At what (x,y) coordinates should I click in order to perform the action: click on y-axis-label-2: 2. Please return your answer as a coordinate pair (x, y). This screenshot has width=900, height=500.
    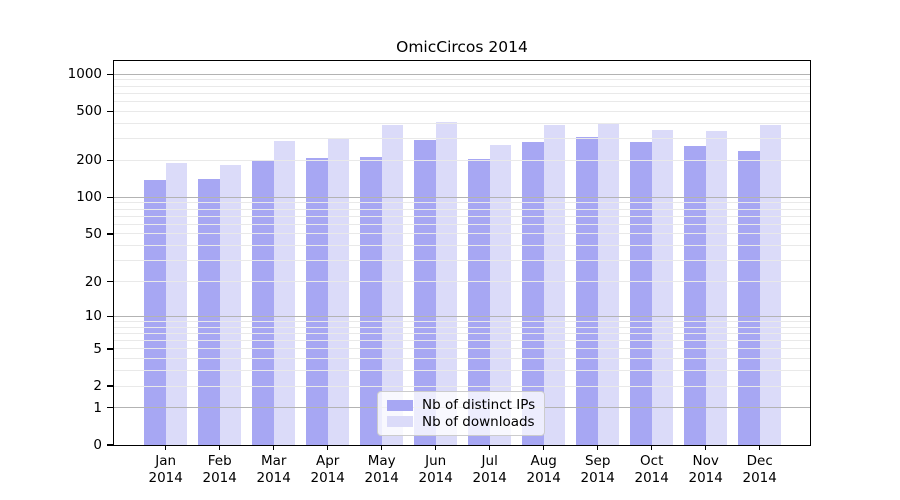
    Looking at the image, I should click on (97, 386).